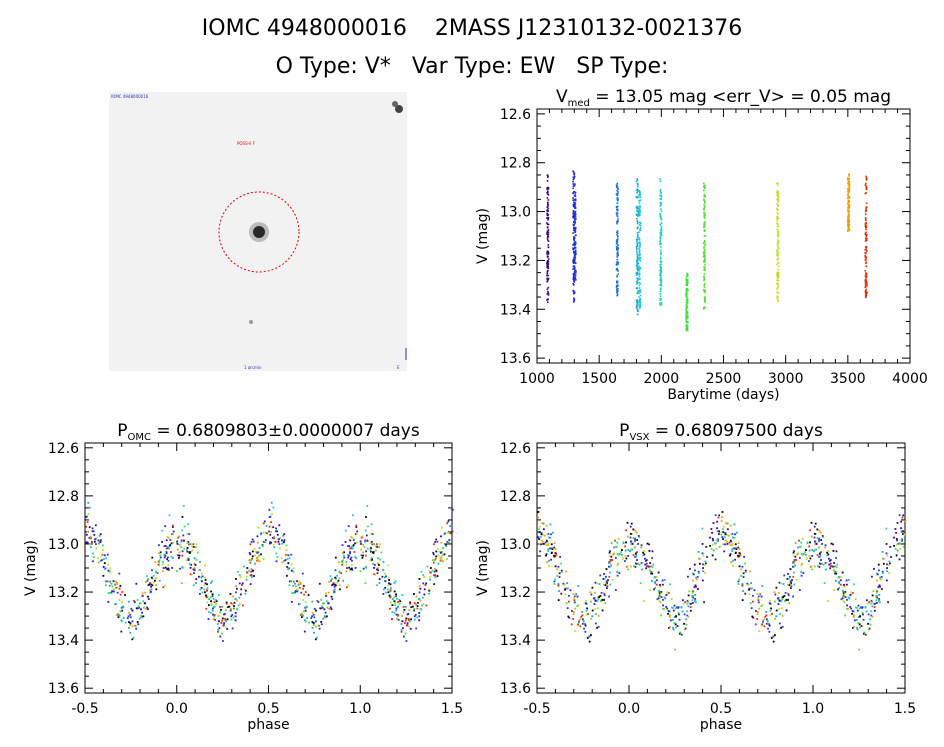 This screenshot has width=944, height=747. What do you see at coordinates (515, 310) in the screenshot?
I see `y-tick-label: 13.4` at bounding box center [515, 310].